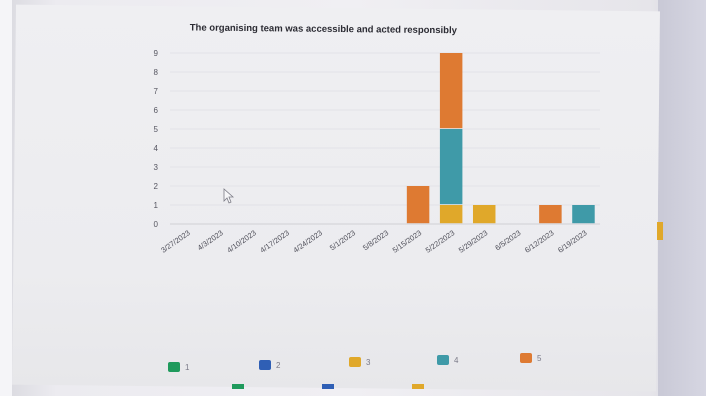 The height and width of the screenshot is (396, 706). What do you see at coordinates (539, 241) in the screenshot?
I see `x-tick-label: 6/12/2023` at bounding box center [539, 241].